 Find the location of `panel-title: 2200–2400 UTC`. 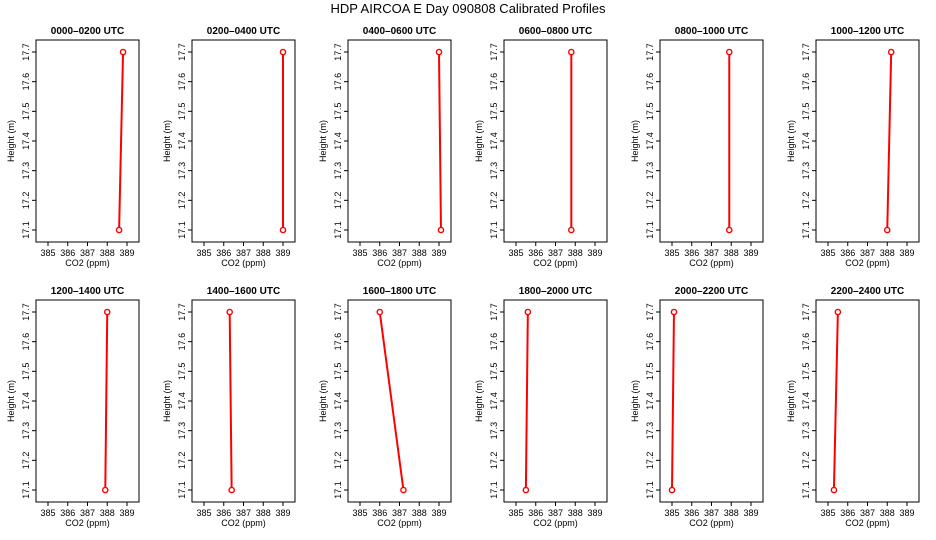

panel-title: 2200–2400 UTC is located at coordinates (867, 291).